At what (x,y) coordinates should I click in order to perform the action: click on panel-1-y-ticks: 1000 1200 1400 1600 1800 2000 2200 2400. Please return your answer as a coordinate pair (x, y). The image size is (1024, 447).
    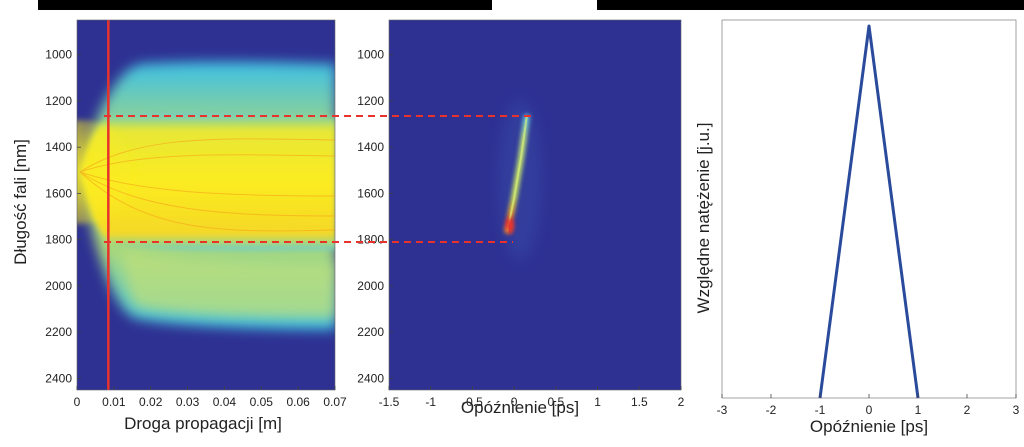
    Looking at the image, I should click on (63, 216).